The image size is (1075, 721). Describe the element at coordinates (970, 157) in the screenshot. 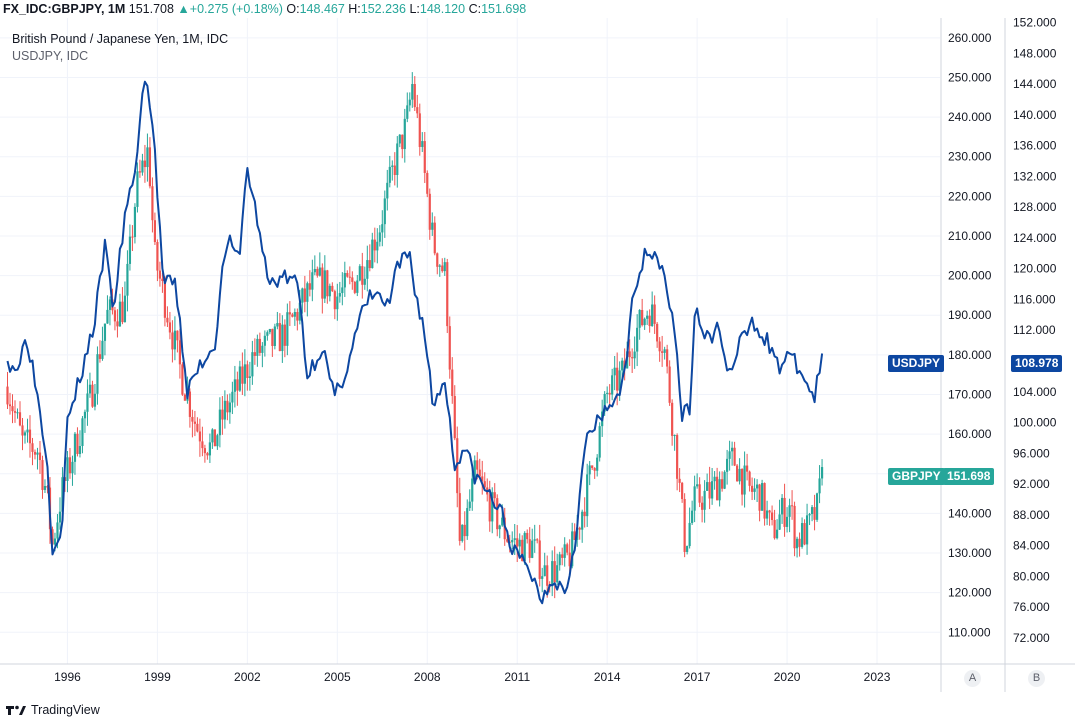

I see `gbpjpy-axis-tick: 230.000` at that location.